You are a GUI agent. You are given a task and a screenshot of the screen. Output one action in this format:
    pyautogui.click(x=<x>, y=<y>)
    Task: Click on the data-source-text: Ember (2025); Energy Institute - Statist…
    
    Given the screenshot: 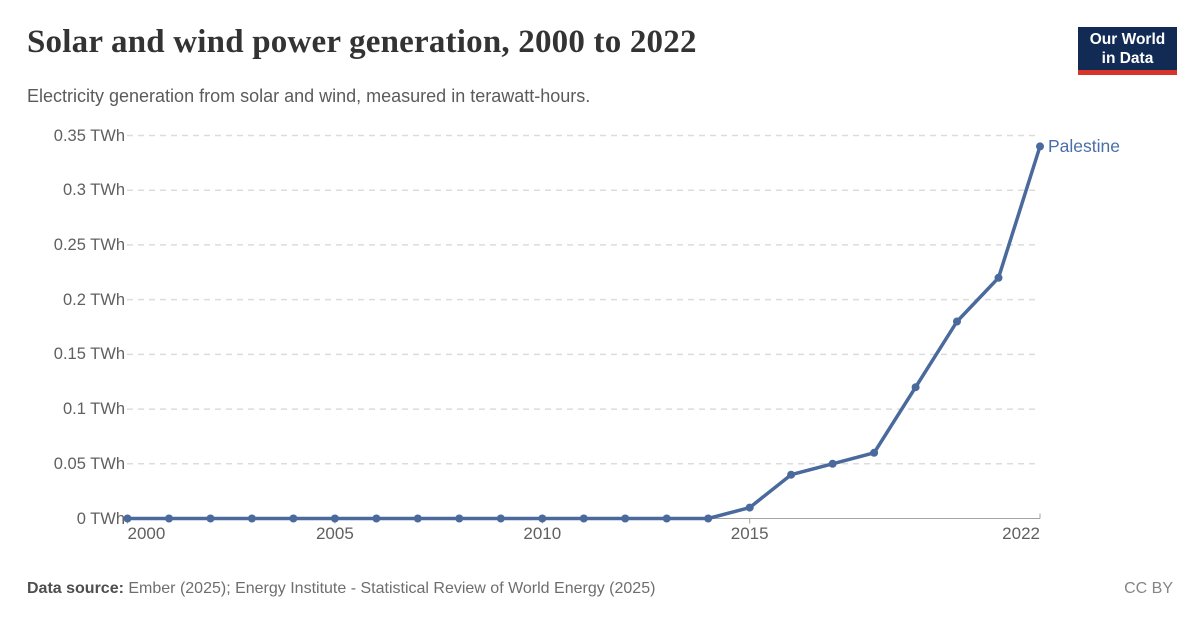 What is the action you would take?
    pyautogui.click(x=392, y=588)
    